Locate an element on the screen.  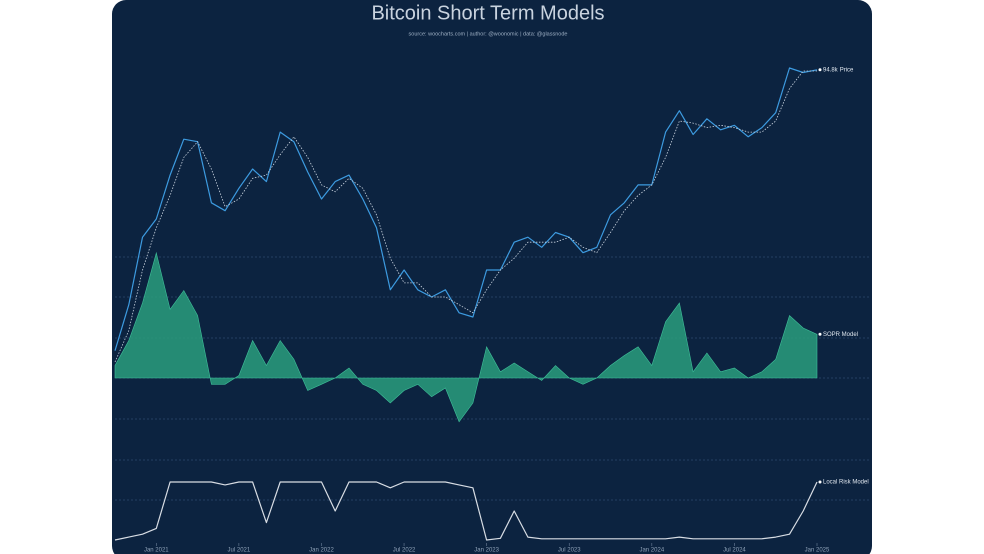
x-tick-label: Jan 2021 is located at coordinates (156, 551).